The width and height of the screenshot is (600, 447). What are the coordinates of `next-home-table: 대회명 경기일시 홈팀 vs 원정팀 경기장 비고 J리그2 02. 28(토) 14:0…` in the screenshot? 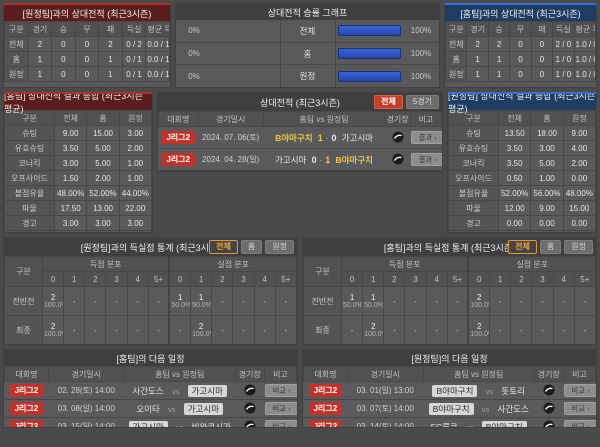 It's located at (150, 397).